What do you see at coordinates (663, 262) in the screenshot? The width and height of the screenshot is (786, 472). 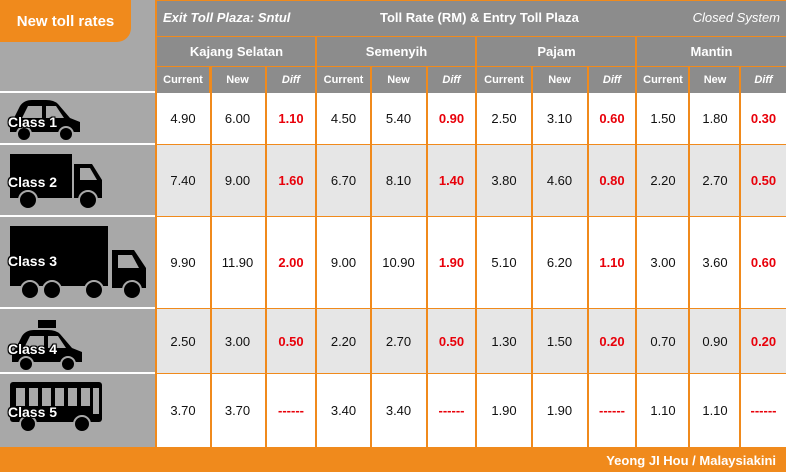 I see `rate-current-cell: 3.00` at bounding box center [663, 262].